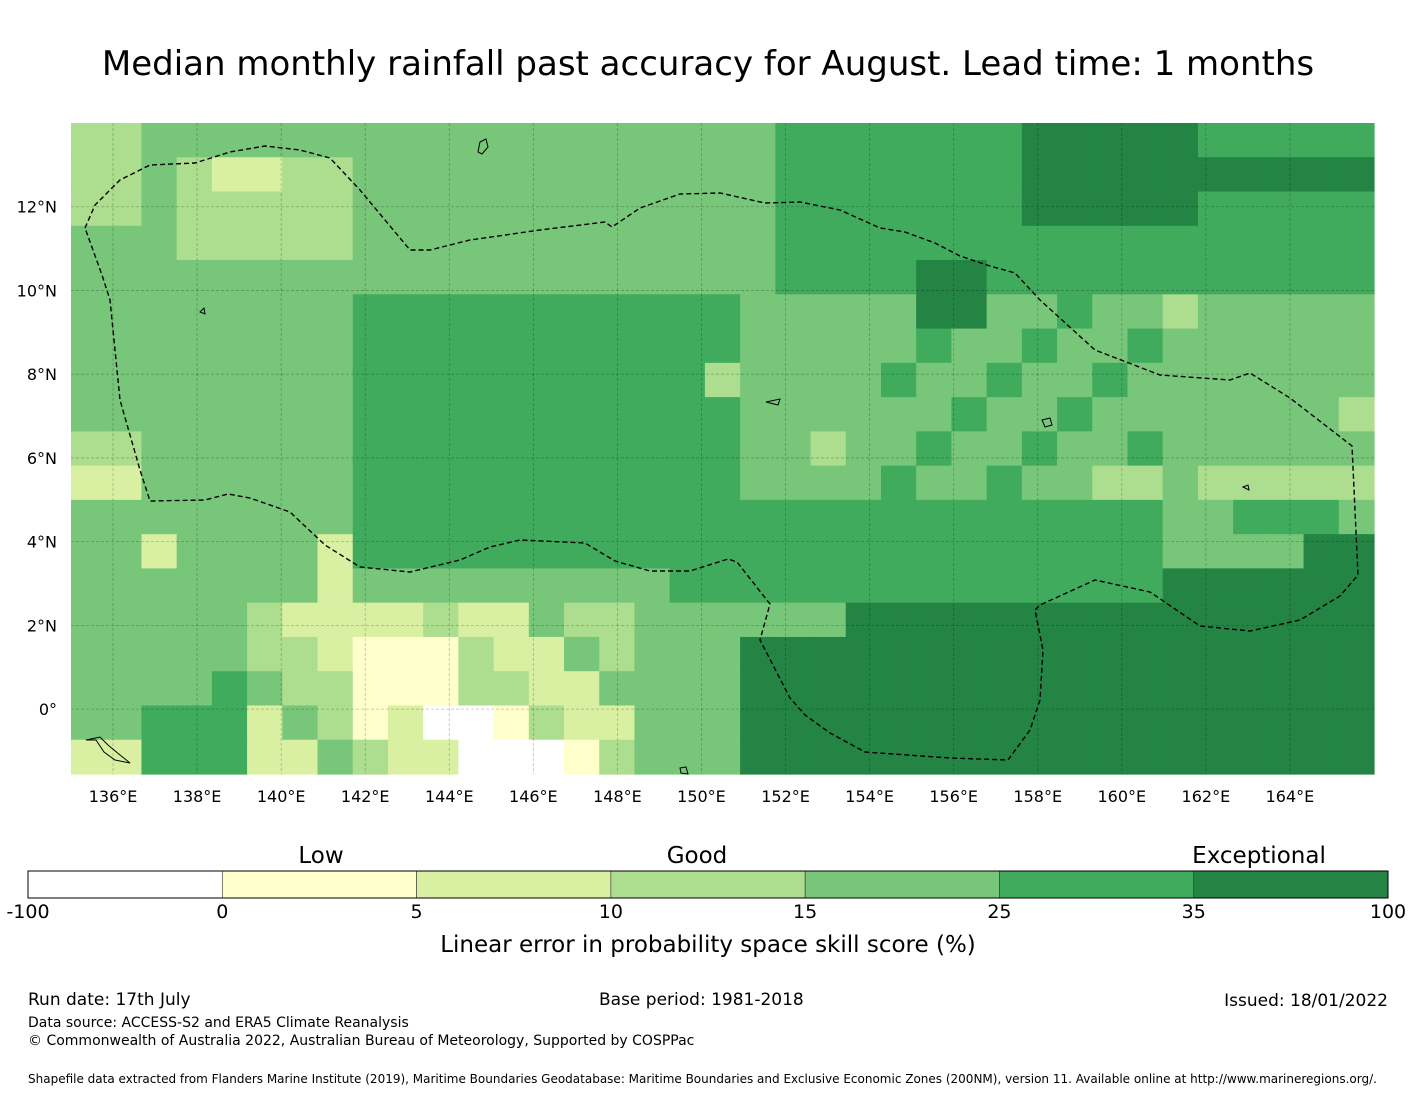 The height and width of the screenshot is (1095, 1416). What do you see at coordinates (869, 796) in the screenshot?
I see `longitude-tick-label: 154°E` at bounding box center [869, 796].